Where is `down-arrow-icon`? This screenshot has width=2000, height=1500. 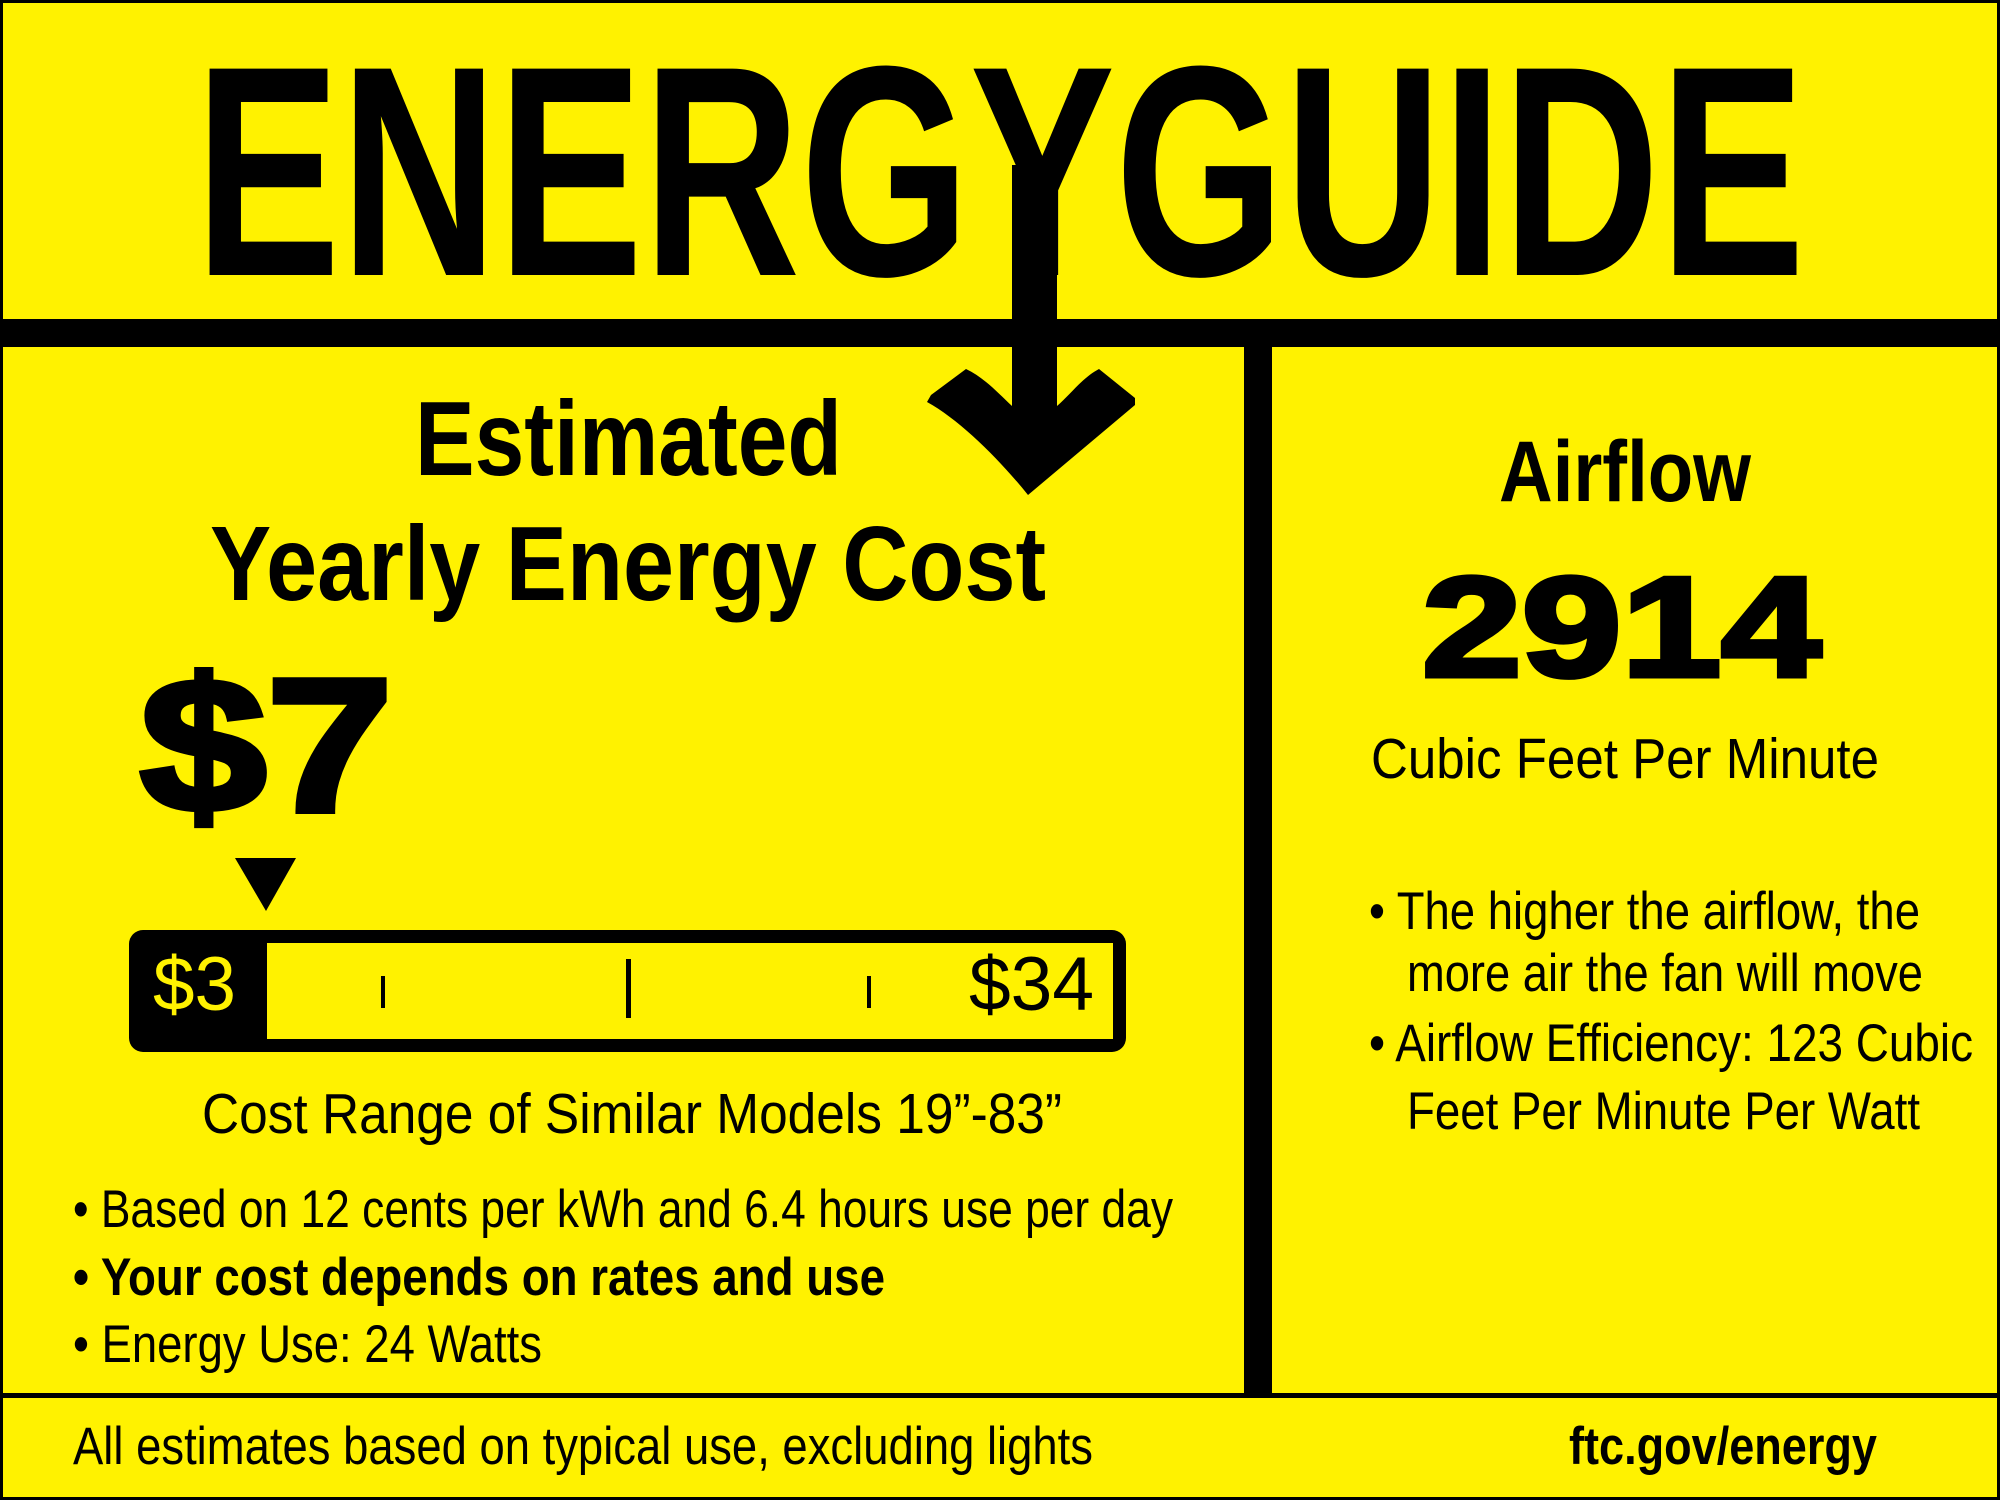 down-arrow-icon is located at coordinates (1031, 330).